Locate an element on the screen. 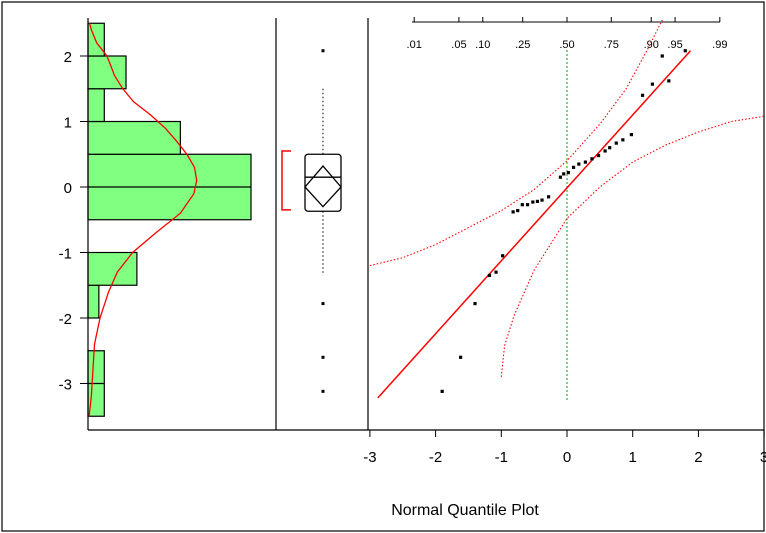 The width and height of the screenshot is (766, 533). probability-tick-label: .10 is located at coordinates (482, 45).